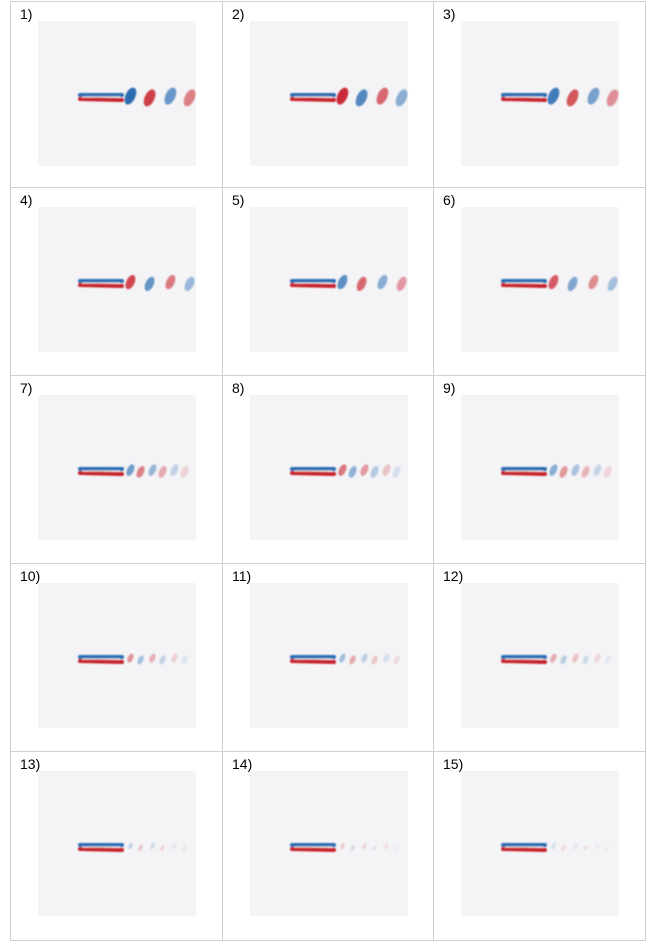 This screenshot has width=657, height=941. I want to click on panel: 12), so click(539, 657).